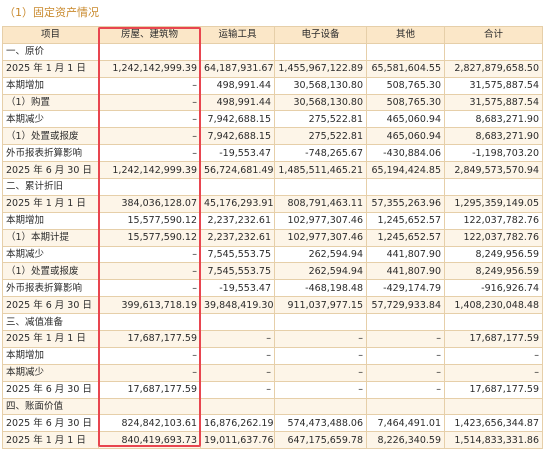 The width and height of the screenshot is (550, 451). I want to click on cell-value: -1,198,703.20, so click(493, 153).